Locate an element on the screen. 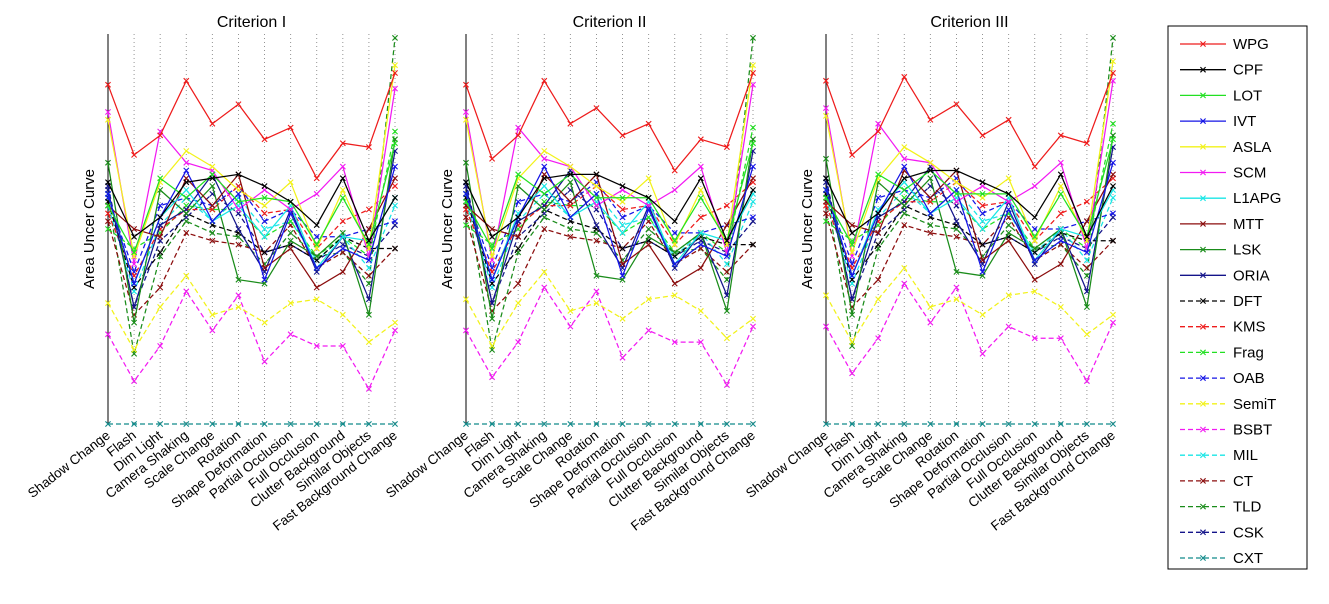 Image resolution: width=1329 pixels, height=604 pixels. legend-item-bsbt: BSBT is located at coordinates (1226, 430).